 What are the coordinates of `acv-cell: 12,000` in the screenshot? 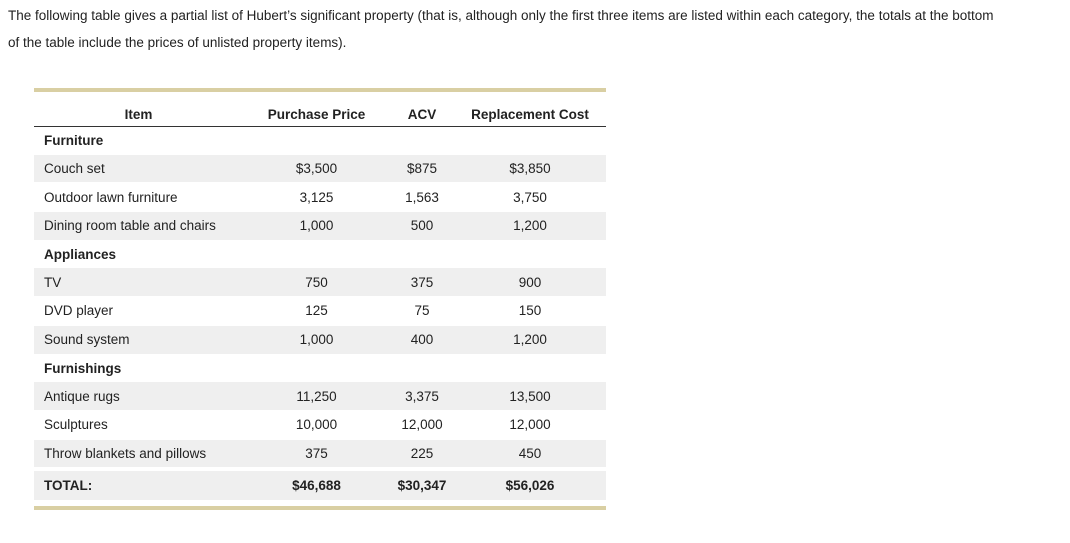 It's located at (422, 425).